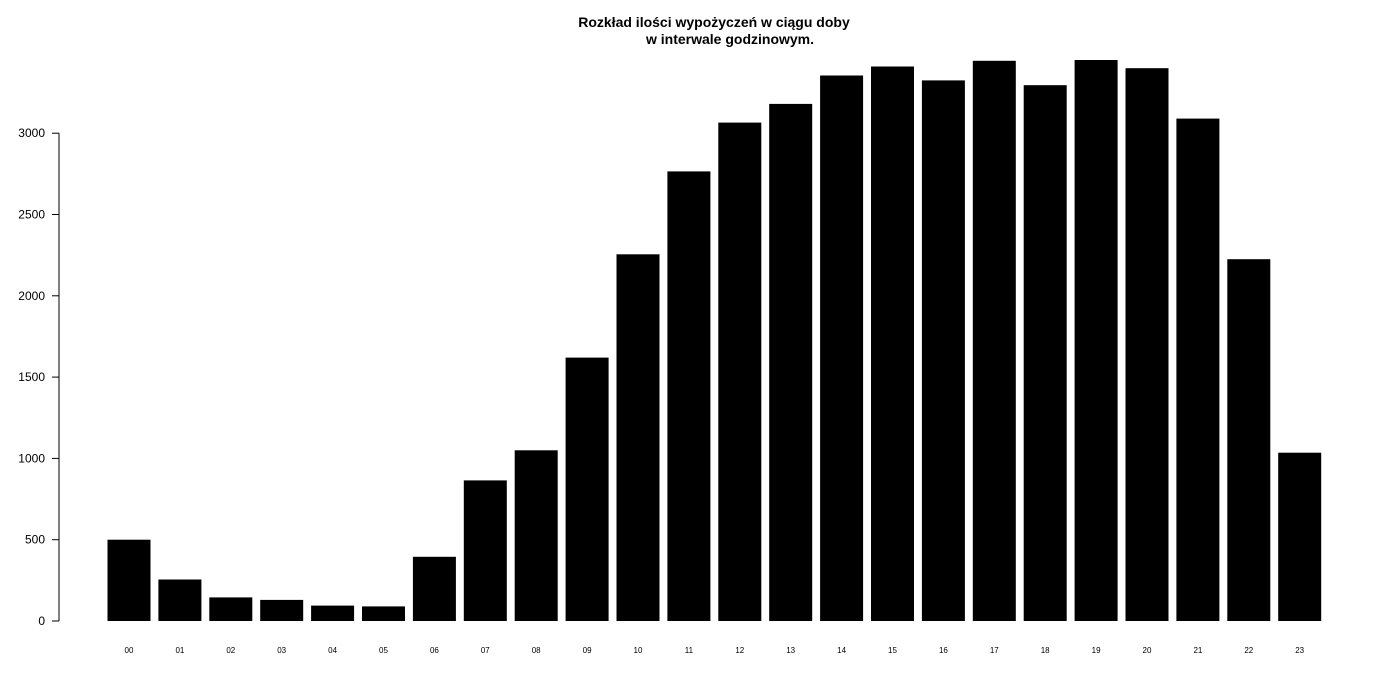  I want to click on x-tick-label-12: 12, so click(739, 650).